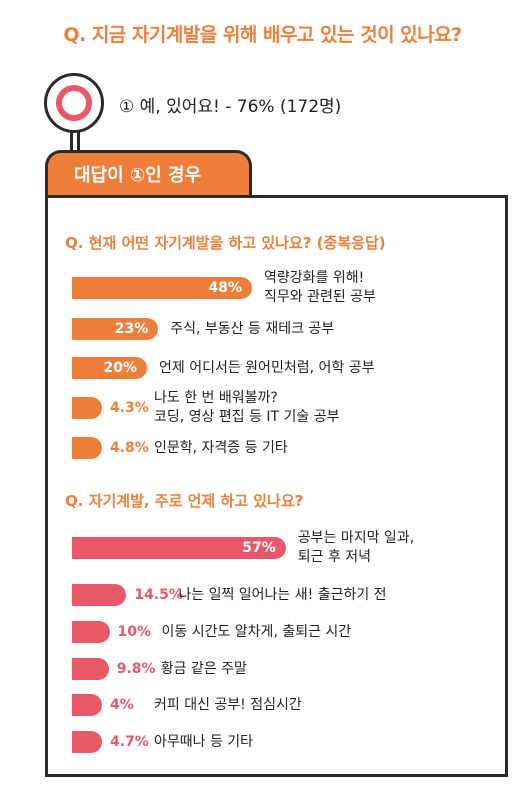  What do you see at coordinates (259, 548) in the screenshot?
I see `bar-value-label: 57%` at bounding box center [259, 548].